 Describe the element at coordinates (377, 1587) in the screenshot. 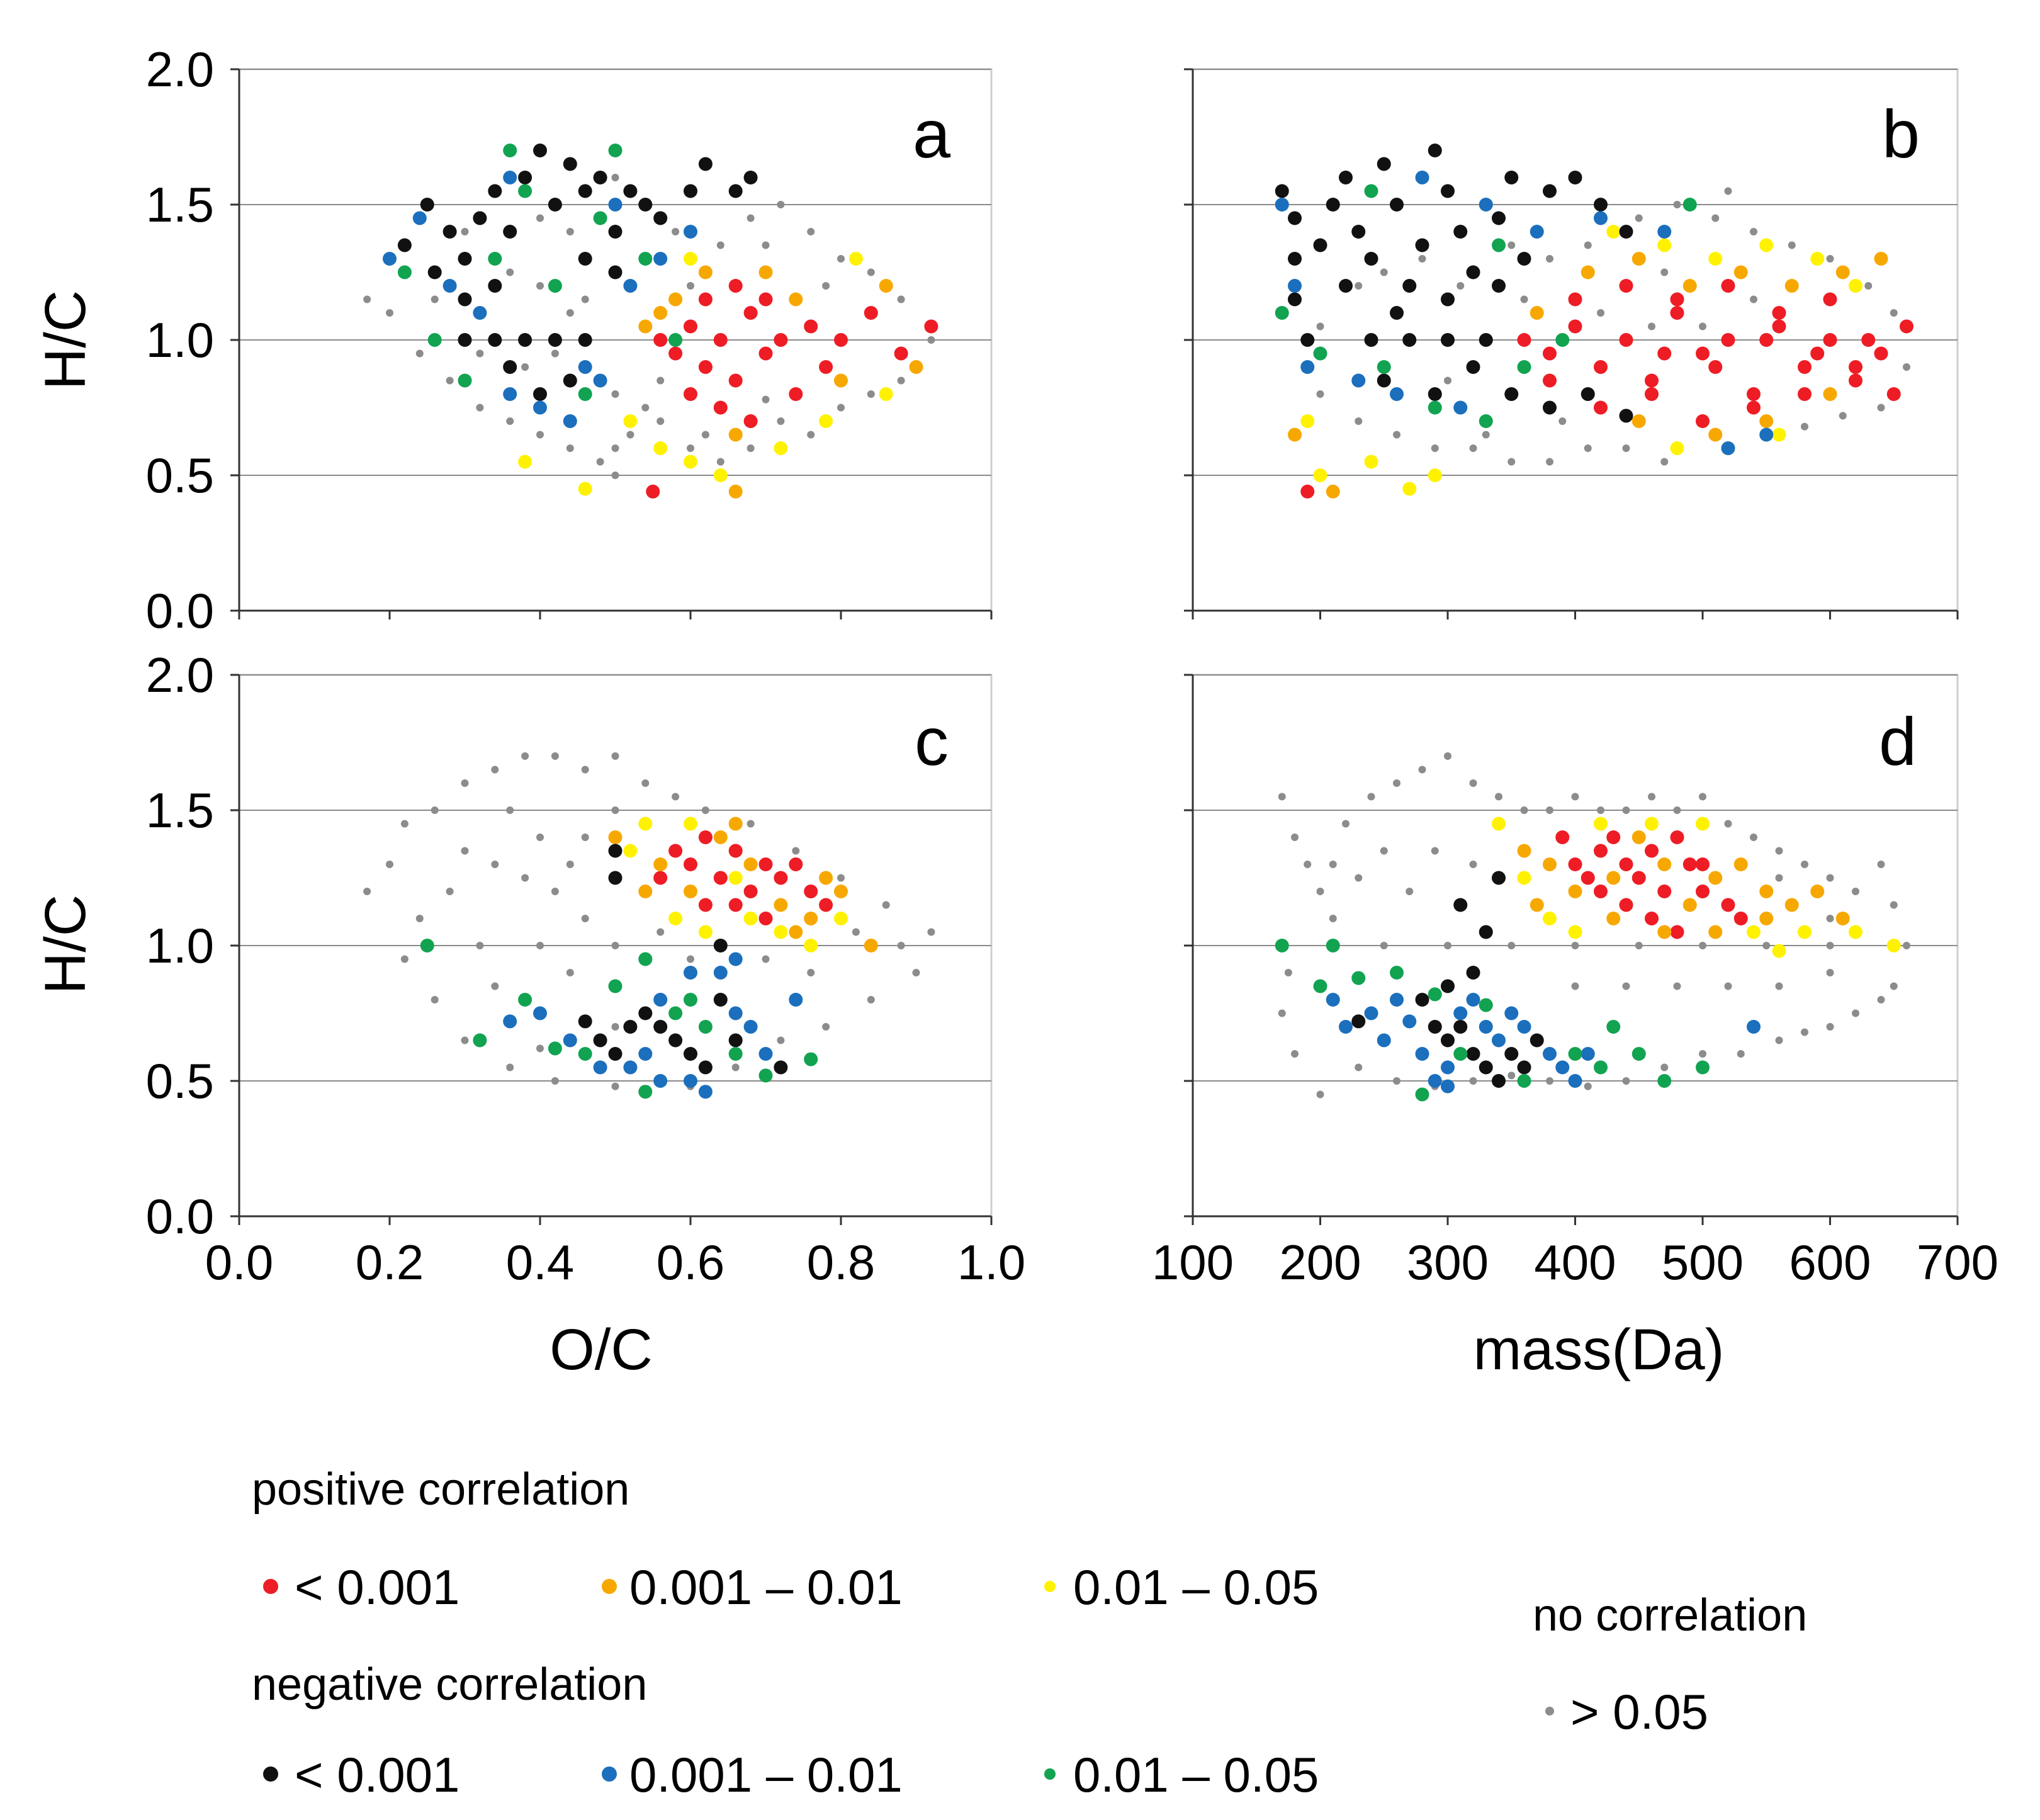

I see `legend-pos-1: < 0.001` at that location.